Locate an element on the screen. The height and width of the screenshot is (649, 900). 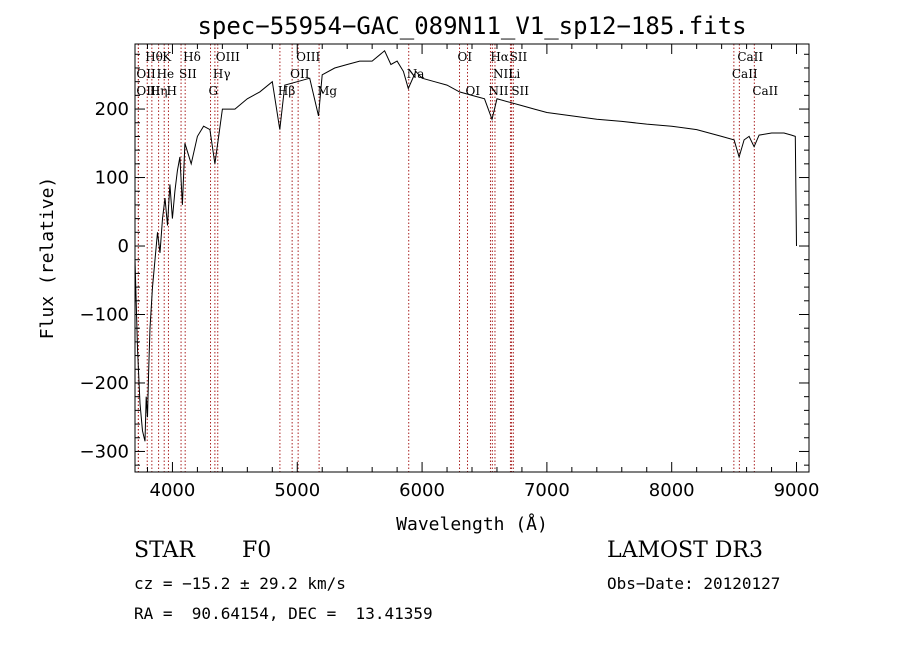
redshift-velocity: cz = −15.2 ± 29.2 km/s is located at coordinates (240, 583).